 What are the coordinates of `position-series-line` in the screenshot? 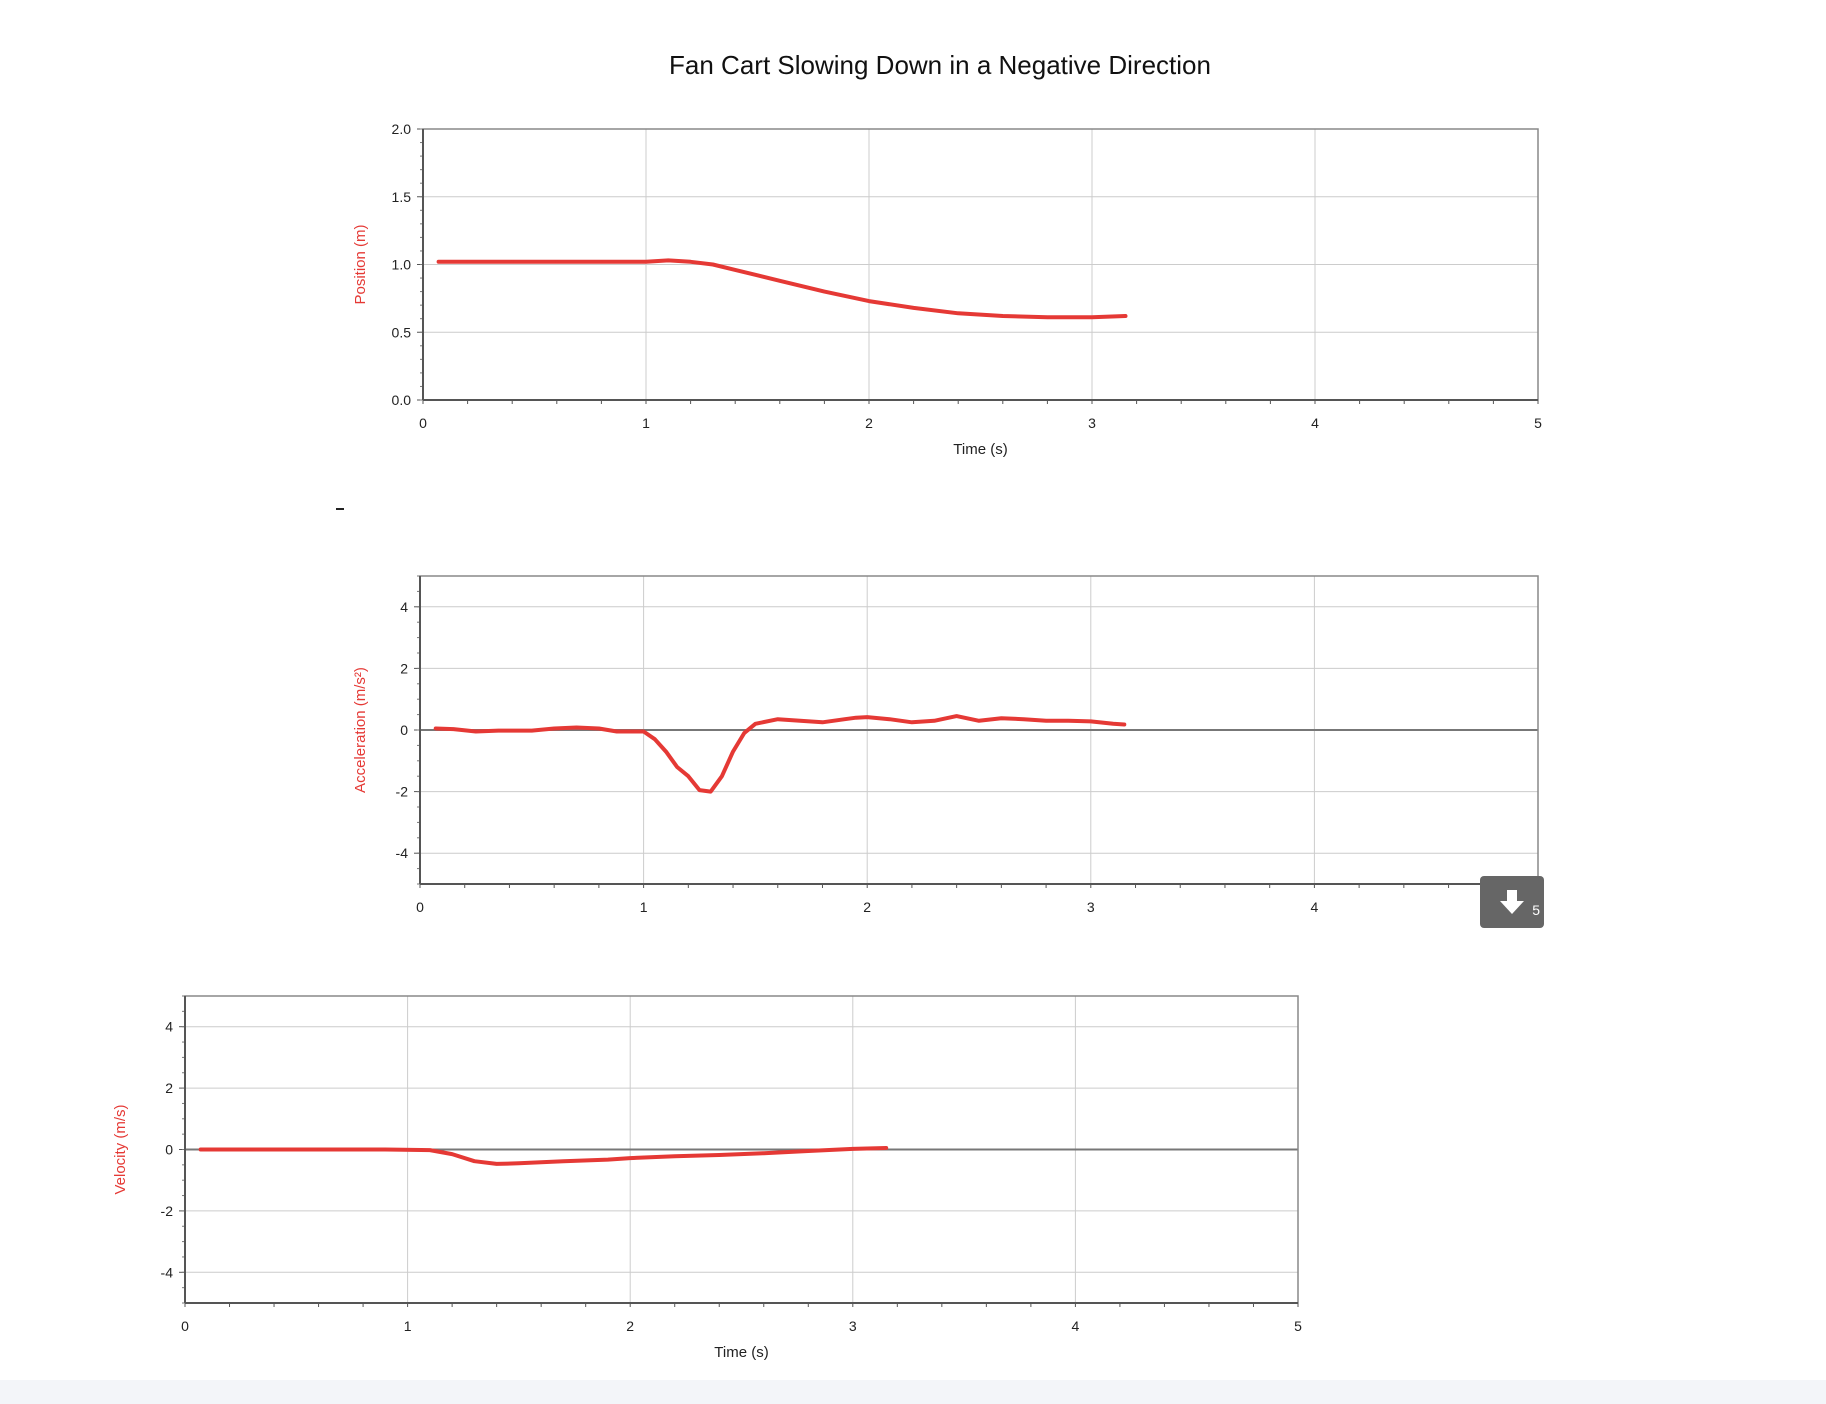 It's located at (782, 289).